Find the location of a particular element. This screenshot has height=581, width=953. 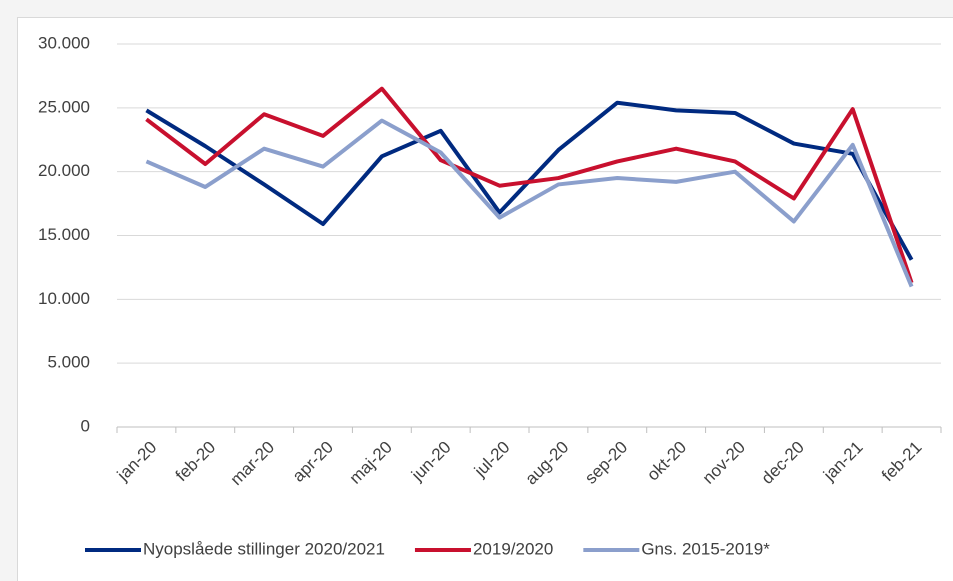

y-tick-label: 30.000 is located at coordinates (64, 42).